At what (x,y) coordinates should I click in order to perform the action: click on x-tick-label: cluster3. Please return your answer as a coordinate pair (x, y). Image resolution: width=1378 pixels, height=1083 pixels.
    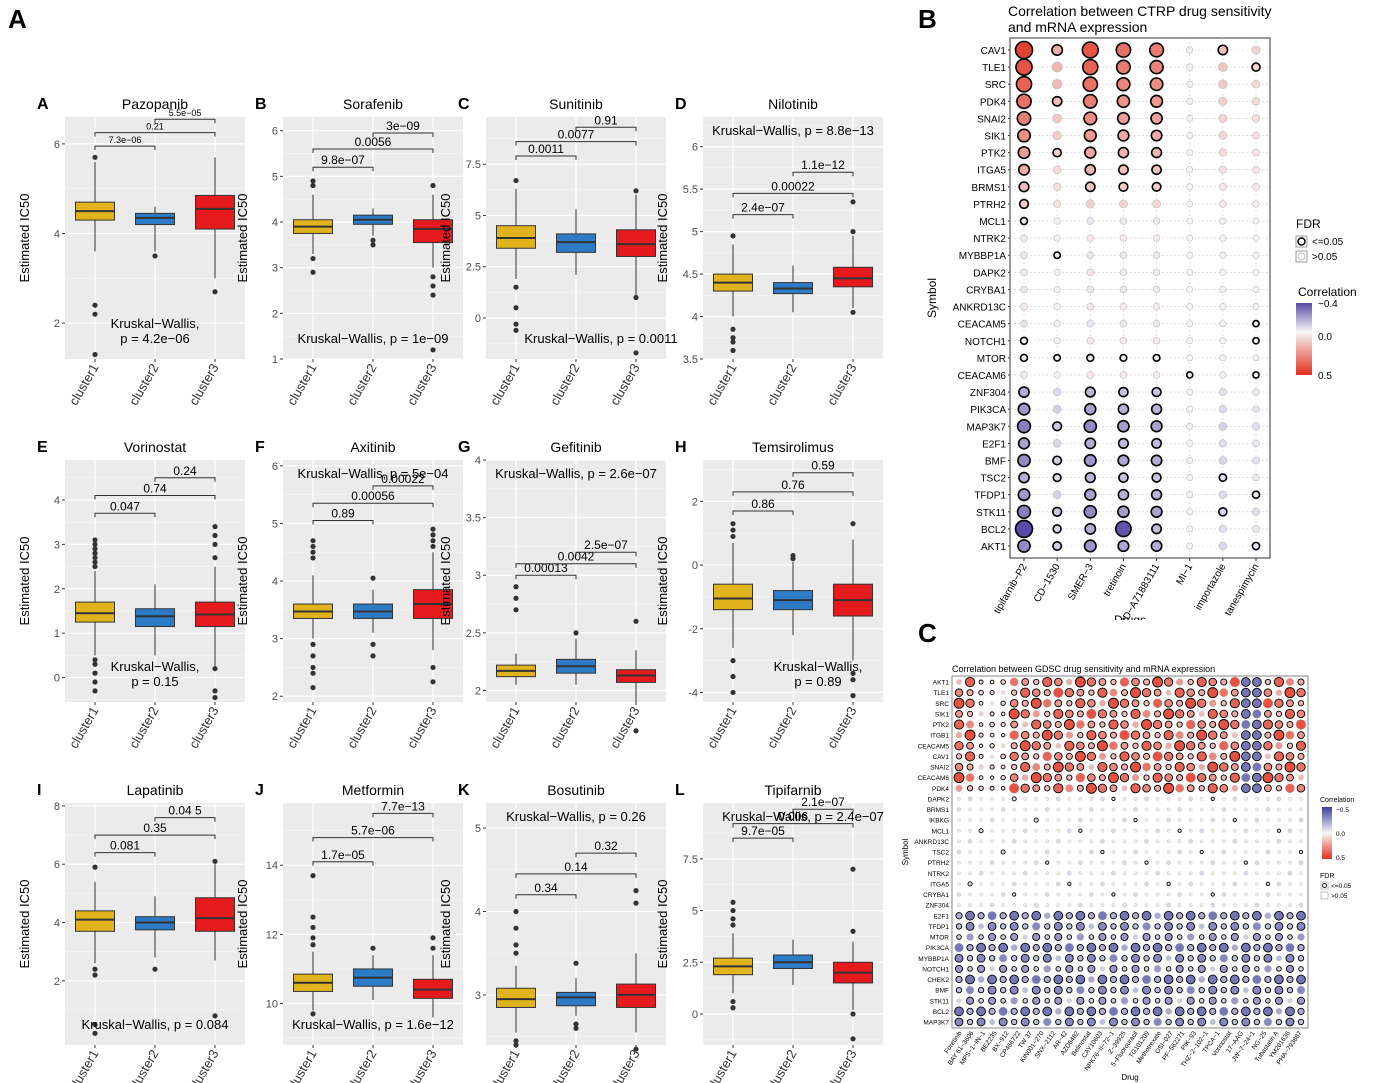
    Looking at the image, I should click on (422, 384).